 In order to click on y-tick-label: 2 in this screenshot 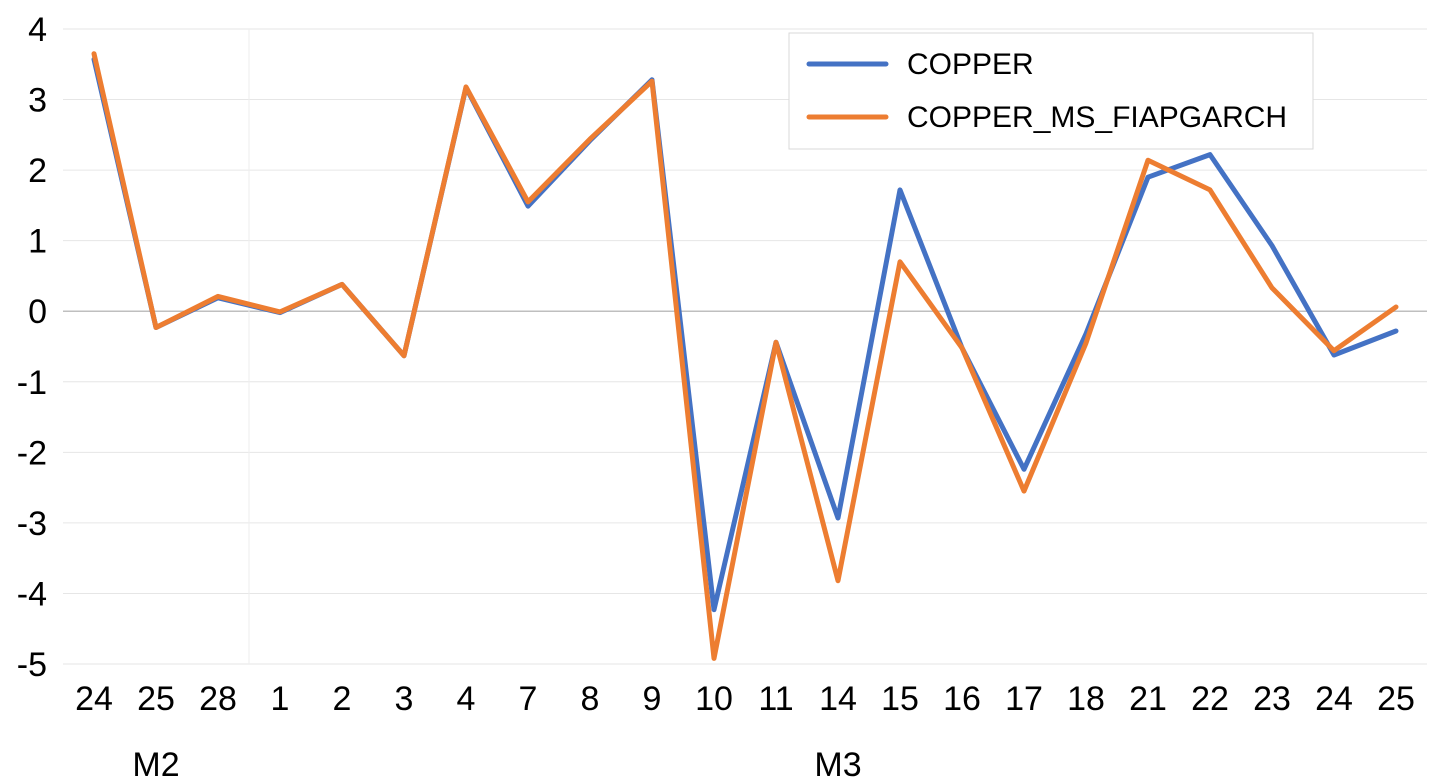, I will do `click(37, 171)`.